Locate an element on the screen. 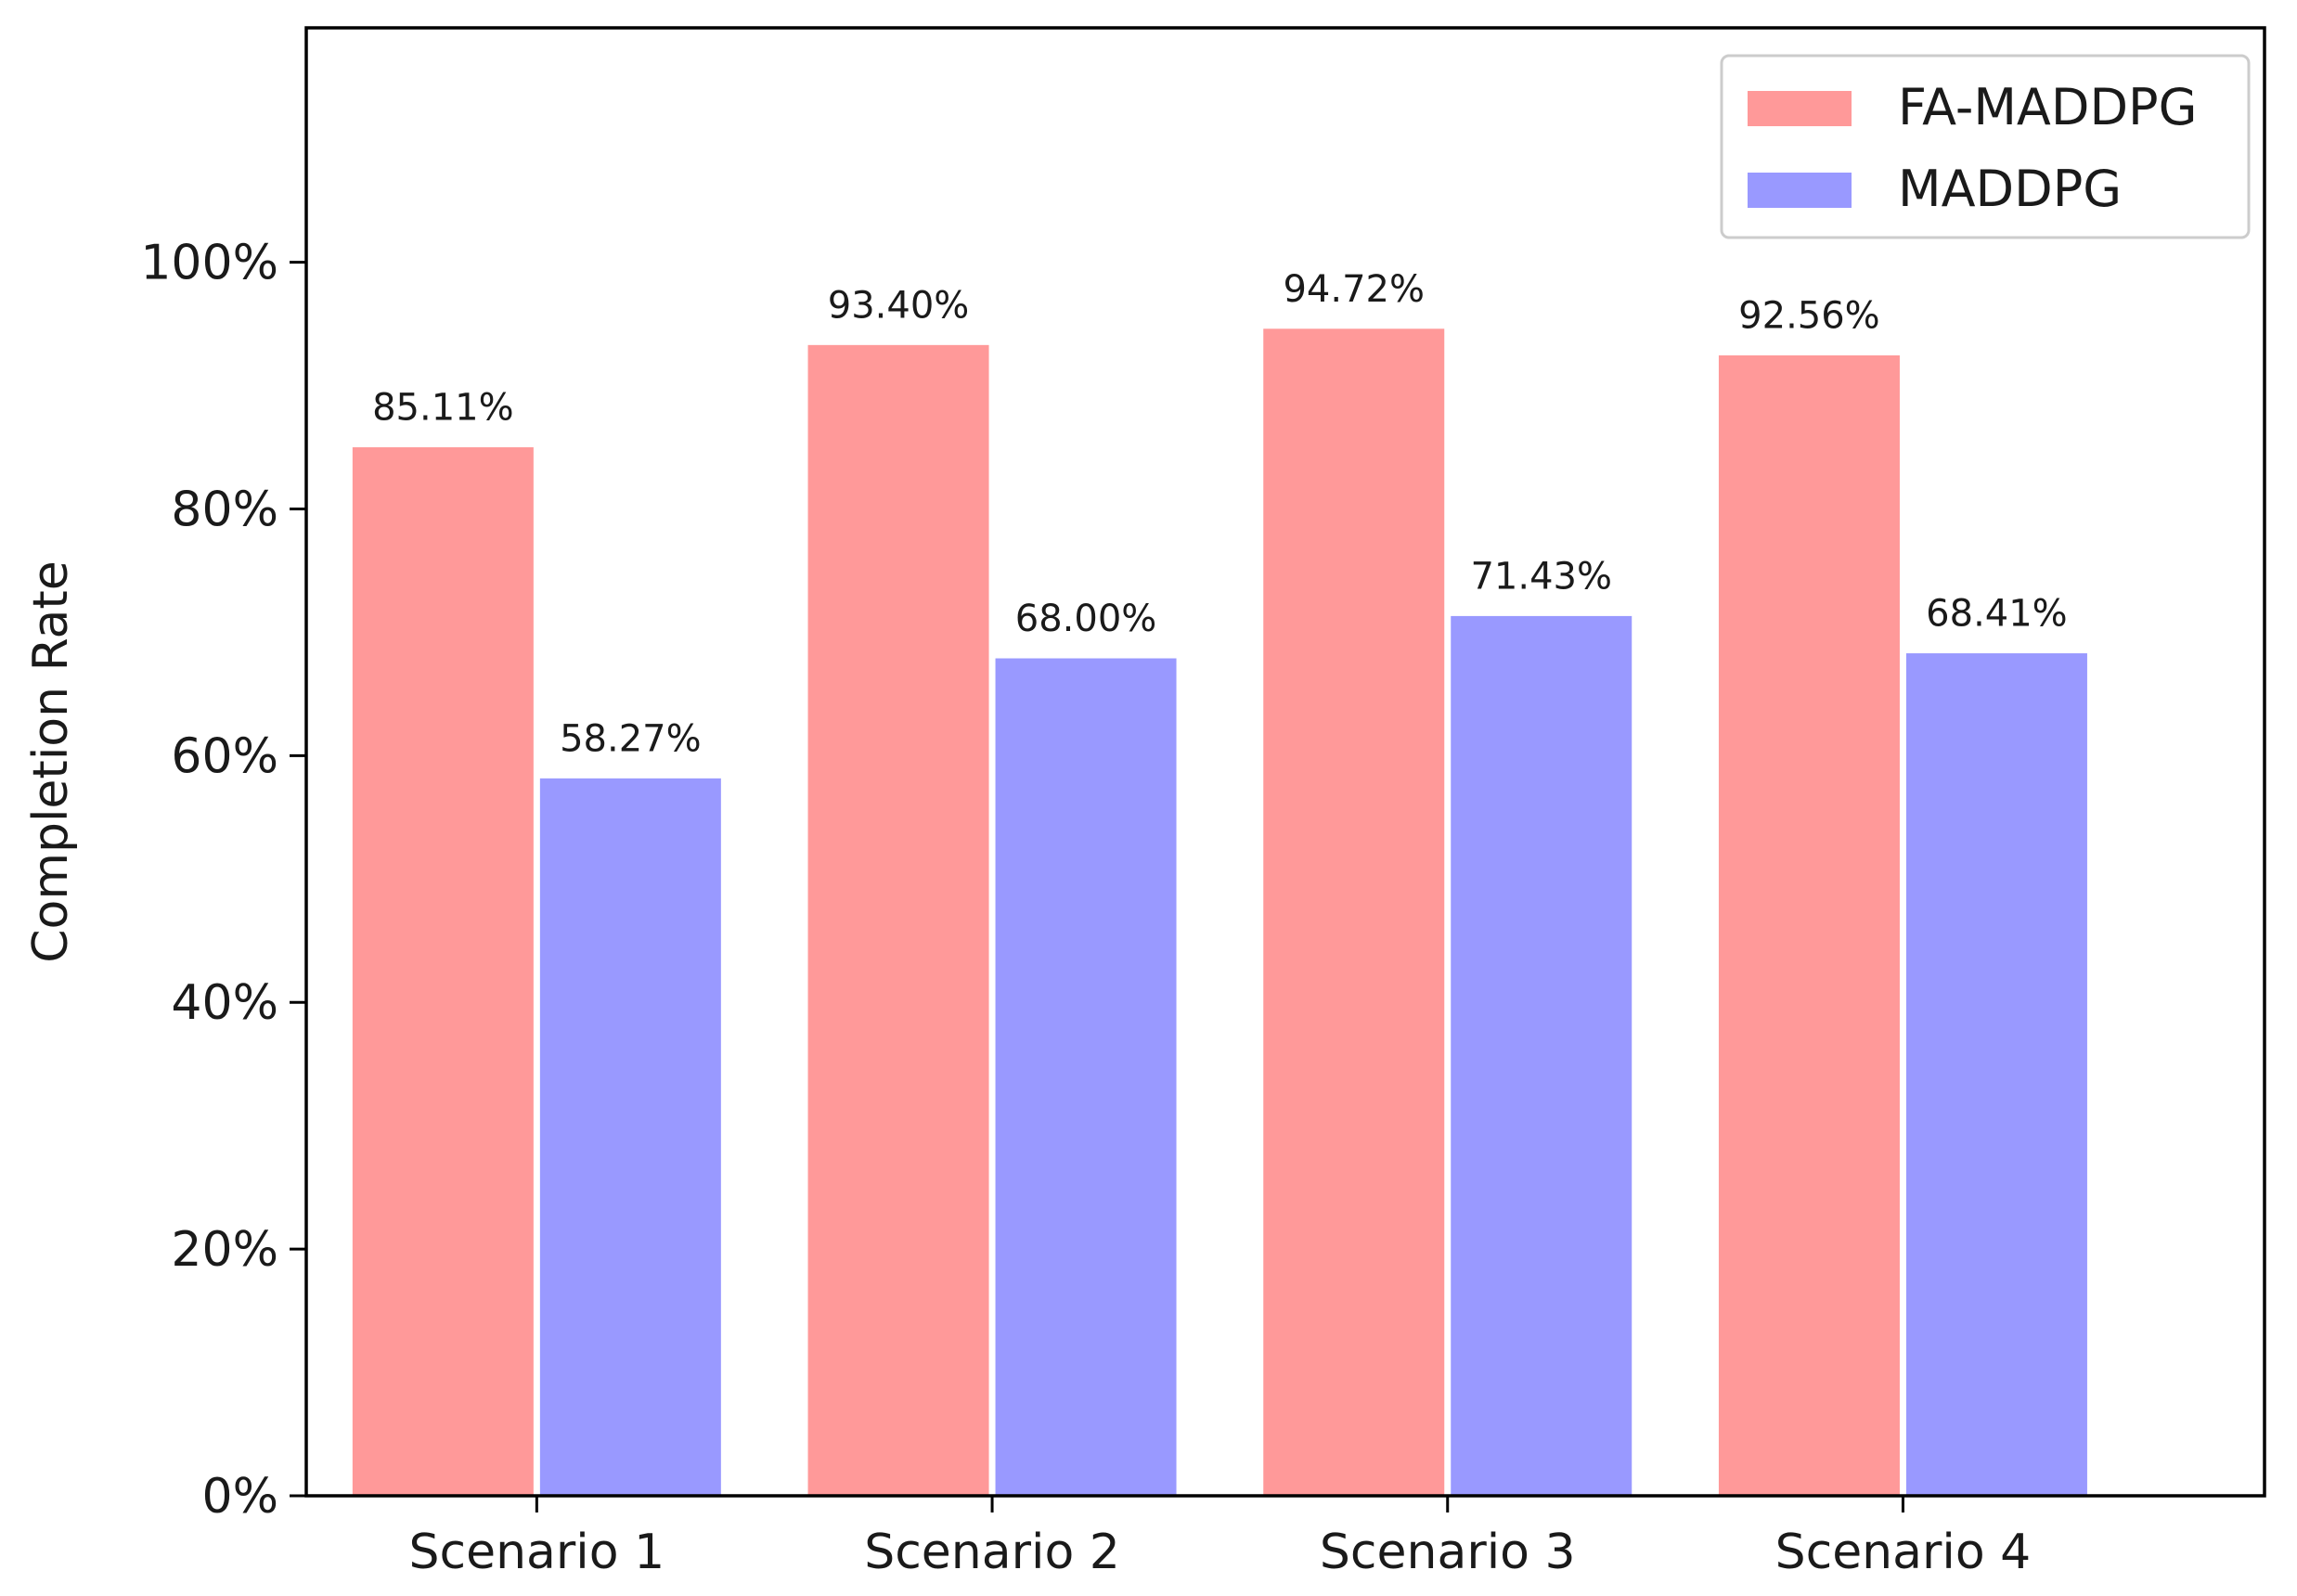 This screenshot has height=1596, width=2297. legend-box is located at coordinates (1985, 147).